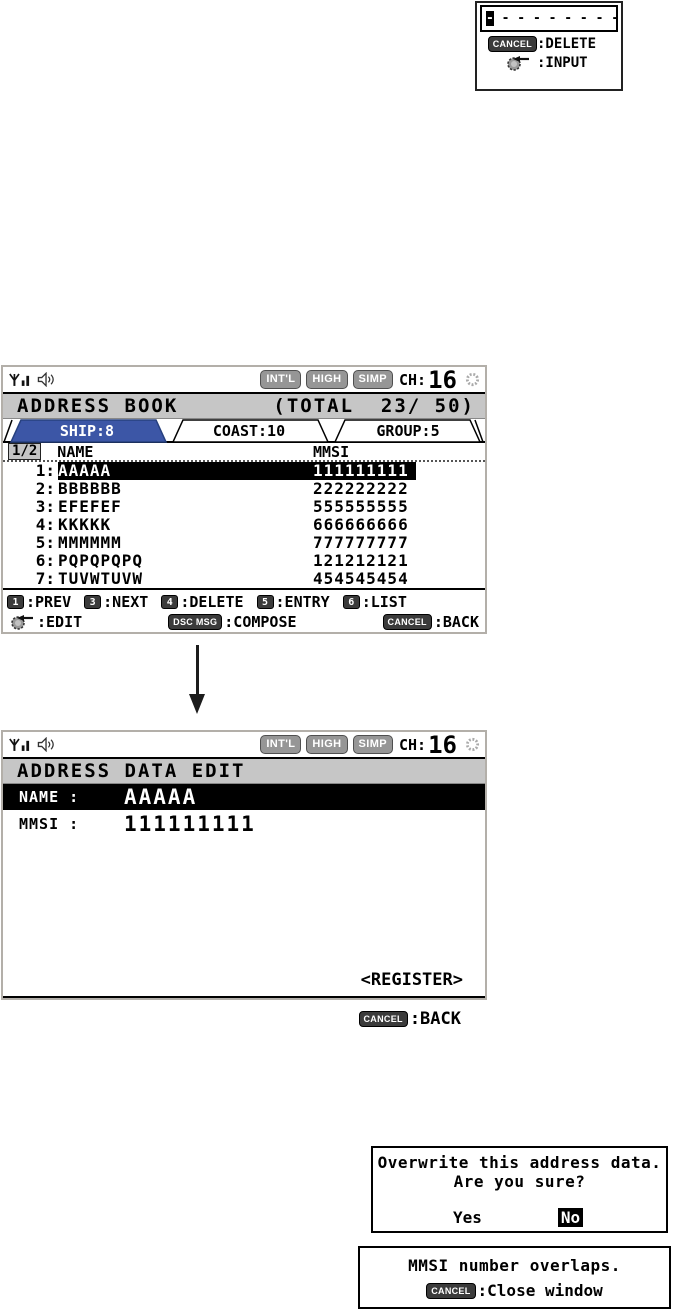 The image size is (674, 1312). Describe the element at coordinates (101, 560) in the screenshot. I see `row-name: PQPQPQPQ` at that location.